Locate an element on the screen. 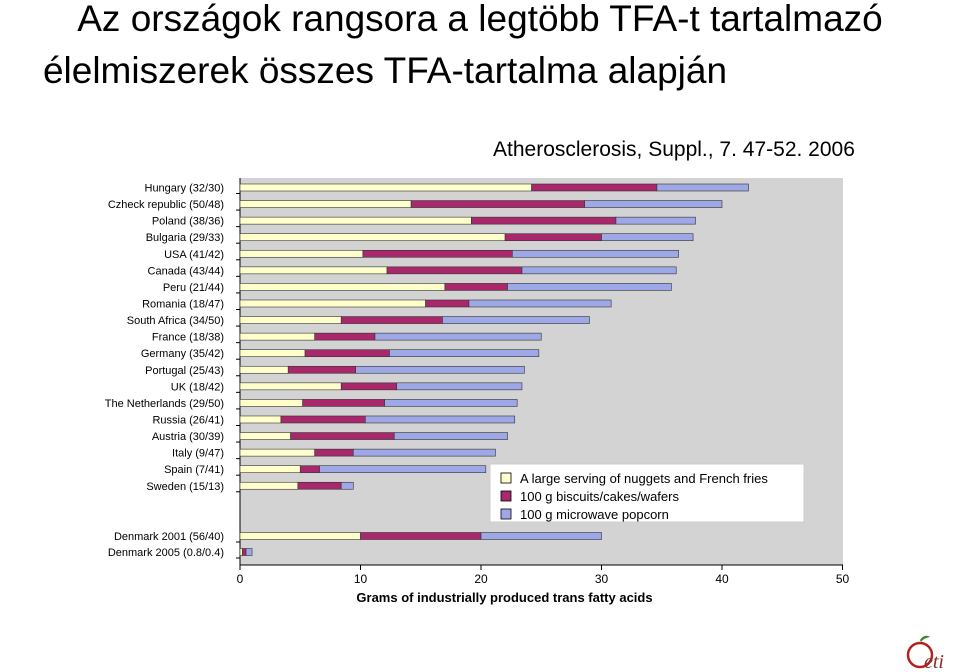  x-tick-label: 30 is located at coordinates (602, 579).